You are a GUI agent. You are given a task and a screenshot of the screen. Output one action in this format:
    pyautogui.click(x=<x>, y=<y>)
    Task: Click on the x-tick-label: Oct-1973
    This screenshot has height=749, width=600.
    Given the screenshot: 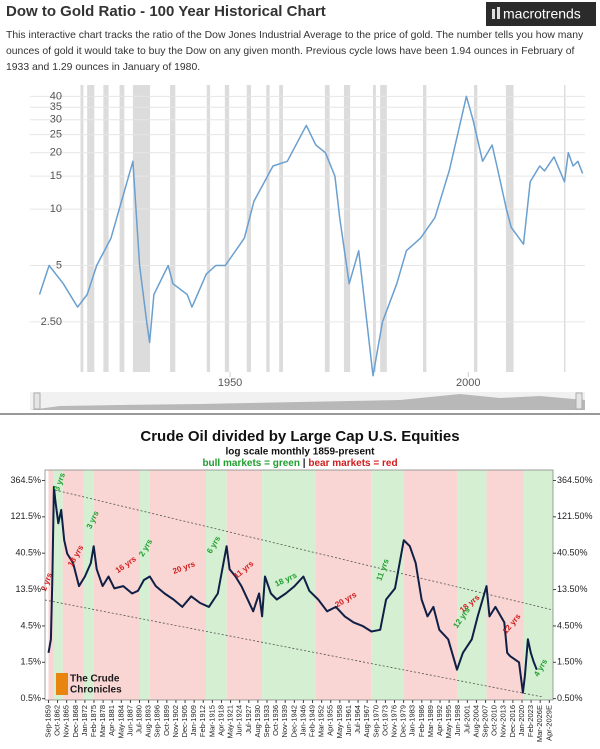 What is the action you would take?
    pyautogui.click(x=384, y=720)
    